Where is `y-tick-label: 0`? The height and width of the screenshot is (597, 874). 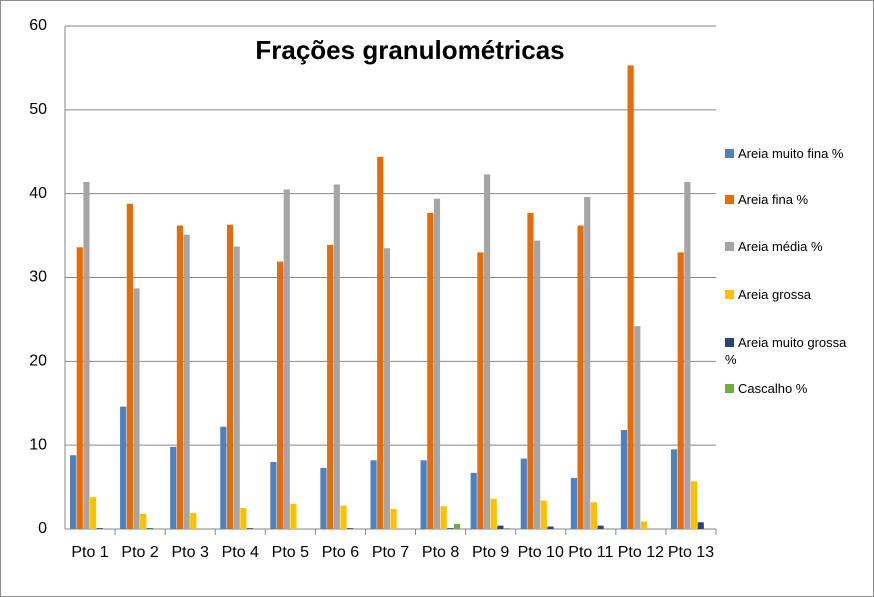
y-tick-label: 0 is located at coordinates (42, 528).